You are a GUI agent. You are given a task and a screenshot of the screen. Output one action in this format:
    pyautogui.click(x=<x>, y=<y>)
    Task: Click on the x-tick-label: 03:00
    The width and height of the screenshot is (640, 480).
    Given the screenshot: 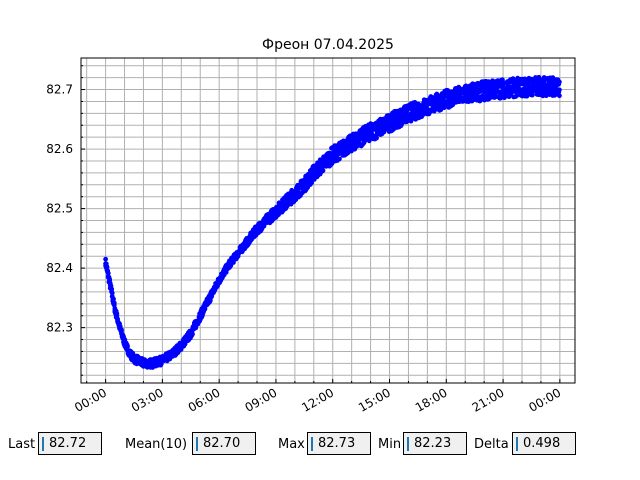 What is the action you would take?
    pyautogui.click(x=147, y=399)
    